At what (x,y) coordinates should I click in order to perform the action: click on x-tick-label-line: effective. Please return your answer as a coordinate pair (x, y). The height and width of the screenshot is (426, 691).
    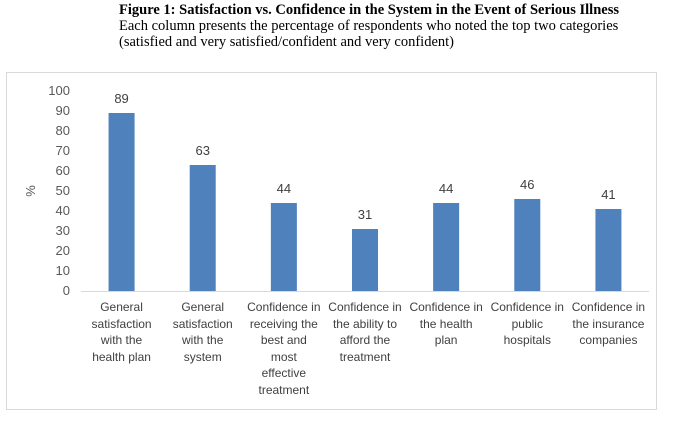
    Looking at the image, I should click on (284, 373).